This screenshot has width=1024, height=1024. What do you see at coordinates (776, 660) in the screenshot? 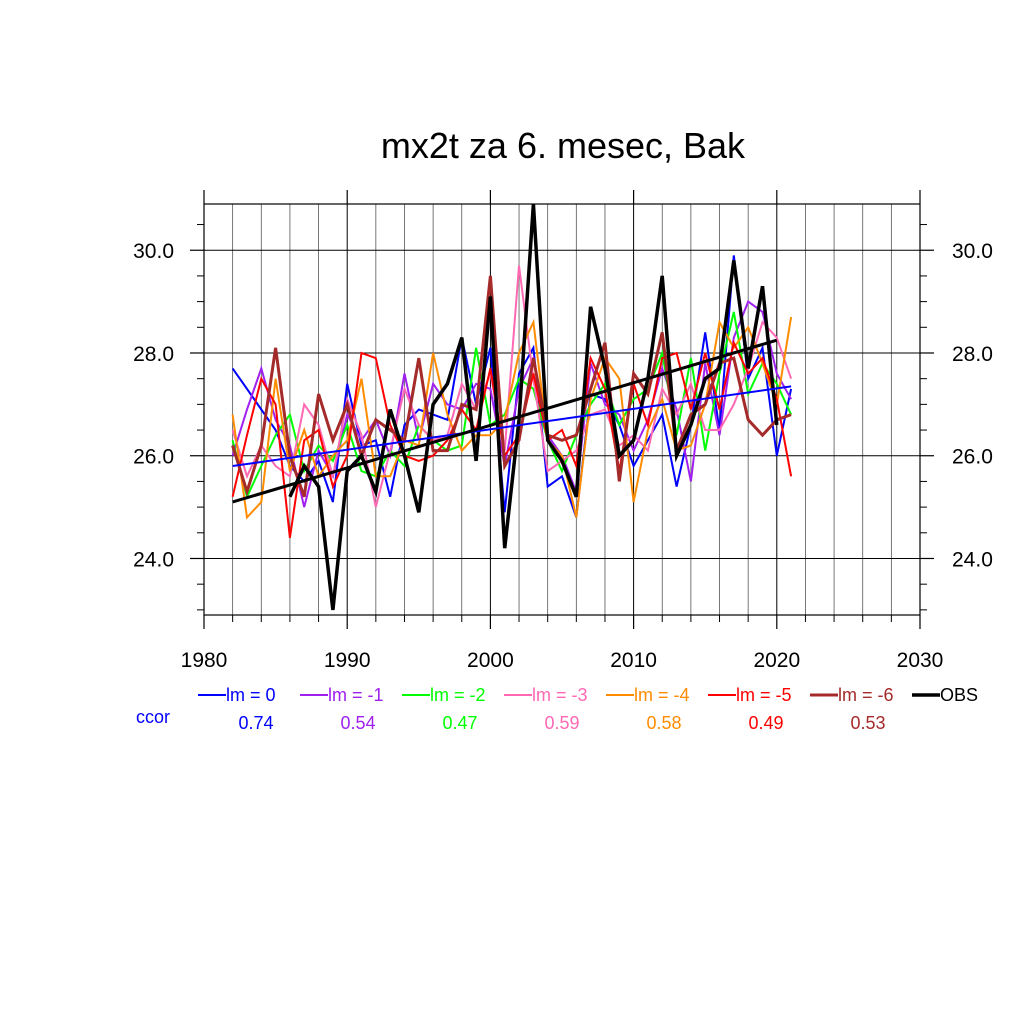
I see `x-tick-label: 2020` at bounding box center [776, 660].